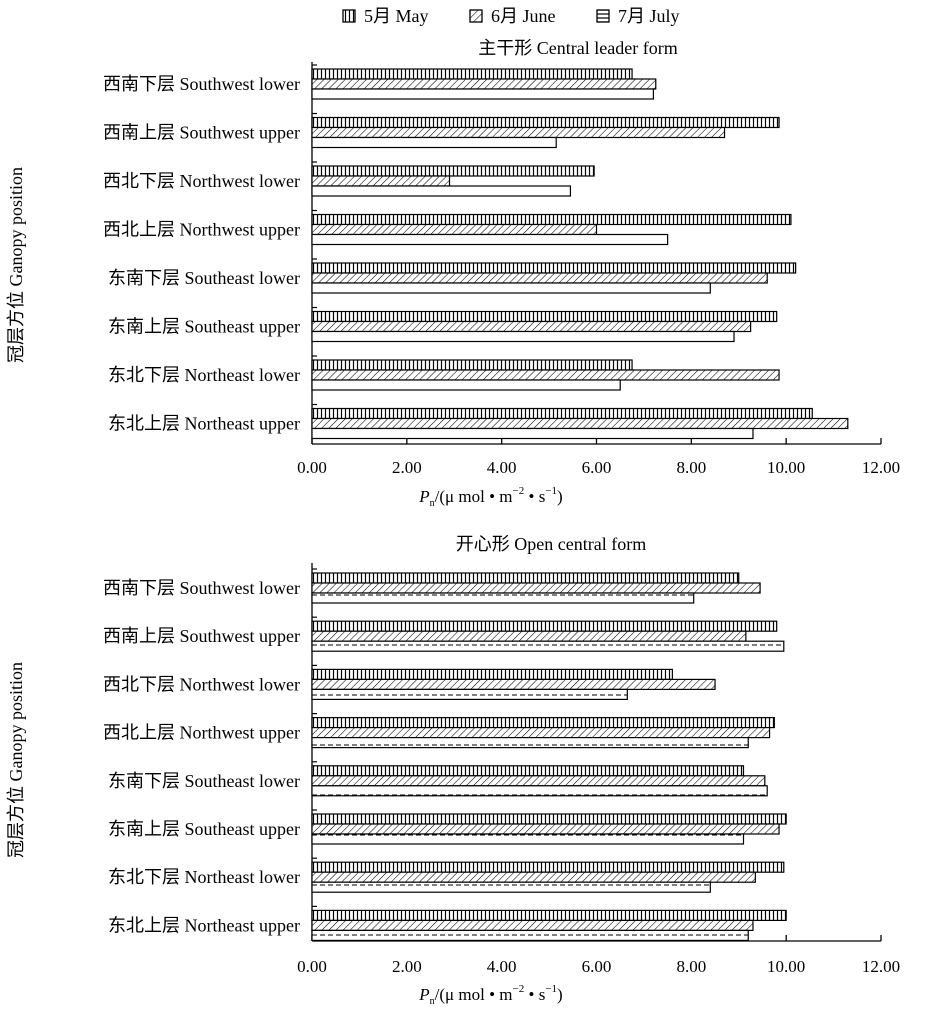 This screenshot has width=926, height=1016. Describe the element at coordinates (349, 16) in the screenshot. I see `legend-swatch-may` at that location.